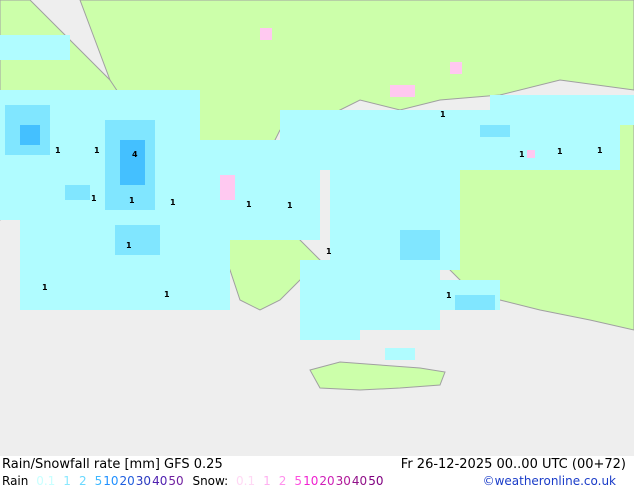  What do you see at coordinates (298, 481) in the screenshot?
I see `snow-legend-value: 5` at bounding box center [298, 481].